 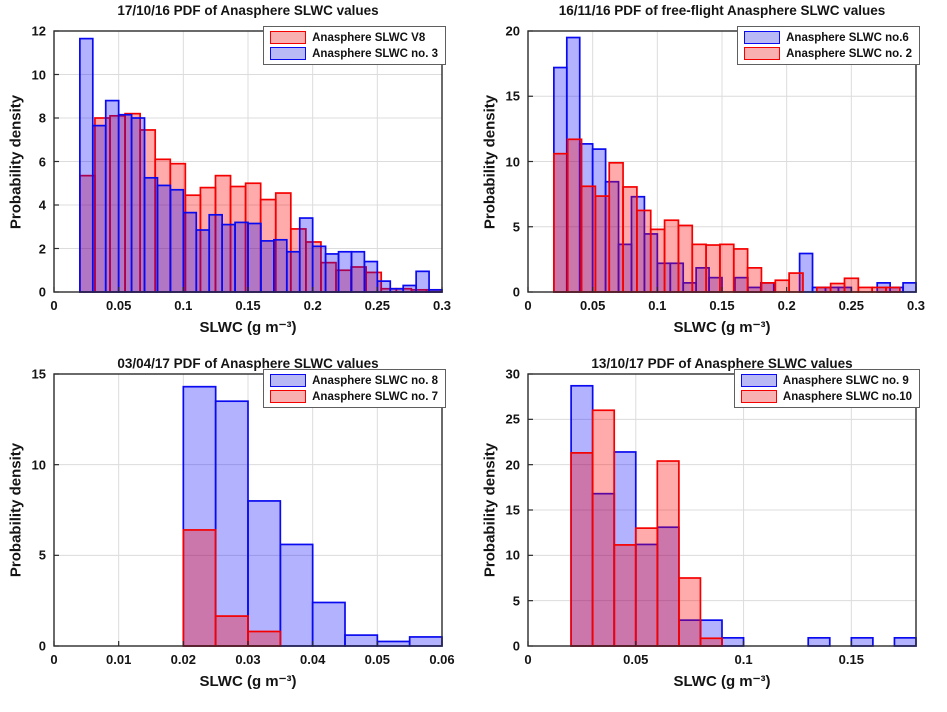 What do you see at coordinates (826, 396) in the screenshot?
I see `legend-row: Anasphere SLWC no.10` at bounding box center [826, 396].